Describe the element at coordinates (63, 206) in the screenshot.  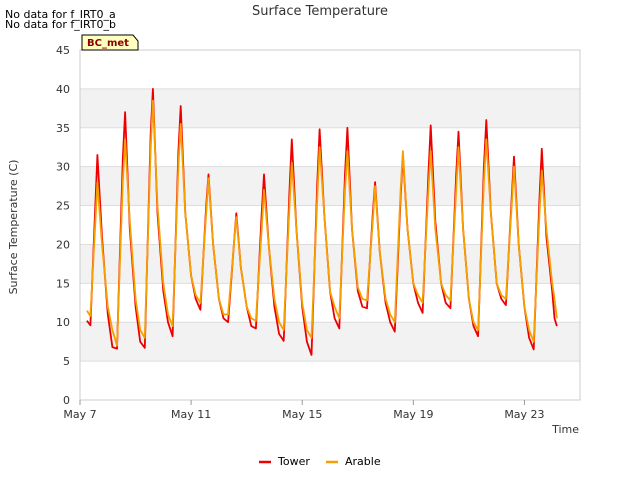
I see `y-tick-label: 25` at that location.